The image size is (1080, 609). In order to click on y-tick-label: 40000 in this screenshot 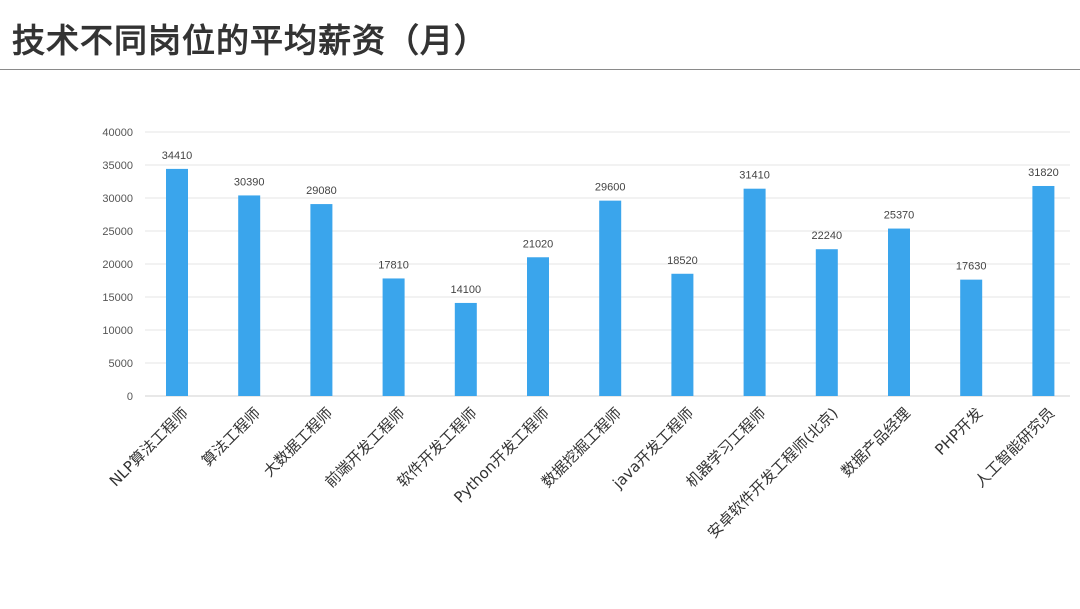, I will do `click(117, 133)`.